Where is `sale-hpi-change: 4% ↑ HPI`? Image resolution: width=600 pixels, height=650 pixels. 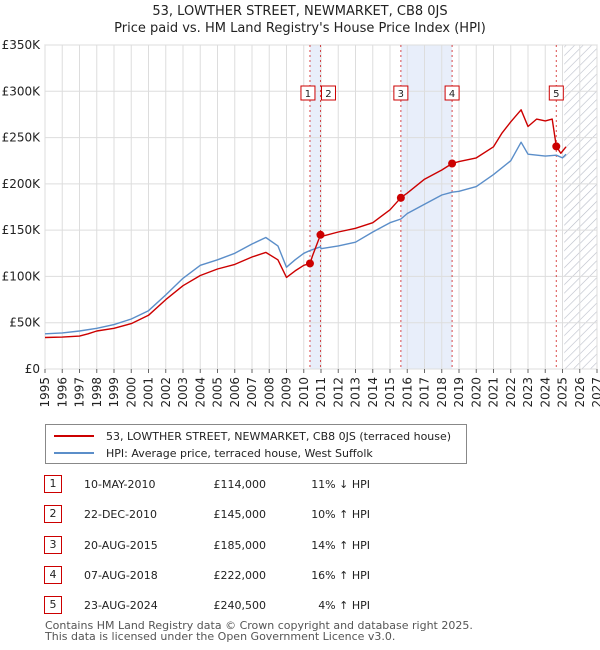 sale-hpi-change: 4% ↑ HPI is located at coordinates (344, 605).